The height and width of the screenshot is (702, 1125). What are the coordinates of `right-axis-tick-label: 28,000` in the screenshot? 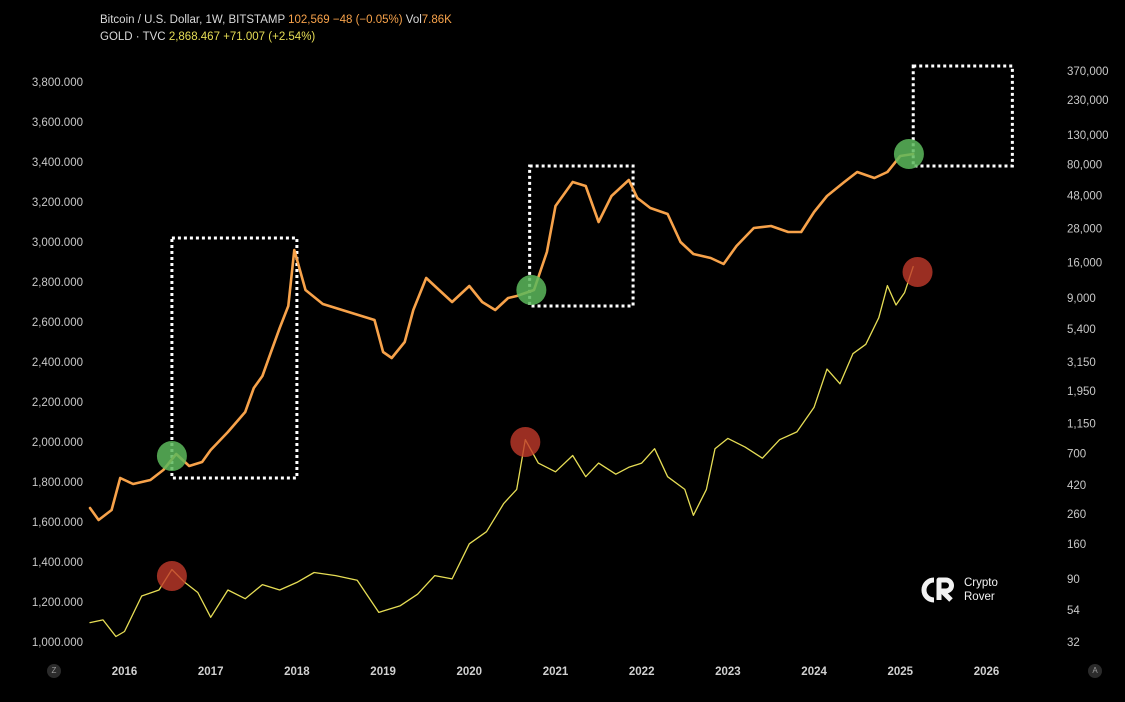 It's located at (1084, 230).